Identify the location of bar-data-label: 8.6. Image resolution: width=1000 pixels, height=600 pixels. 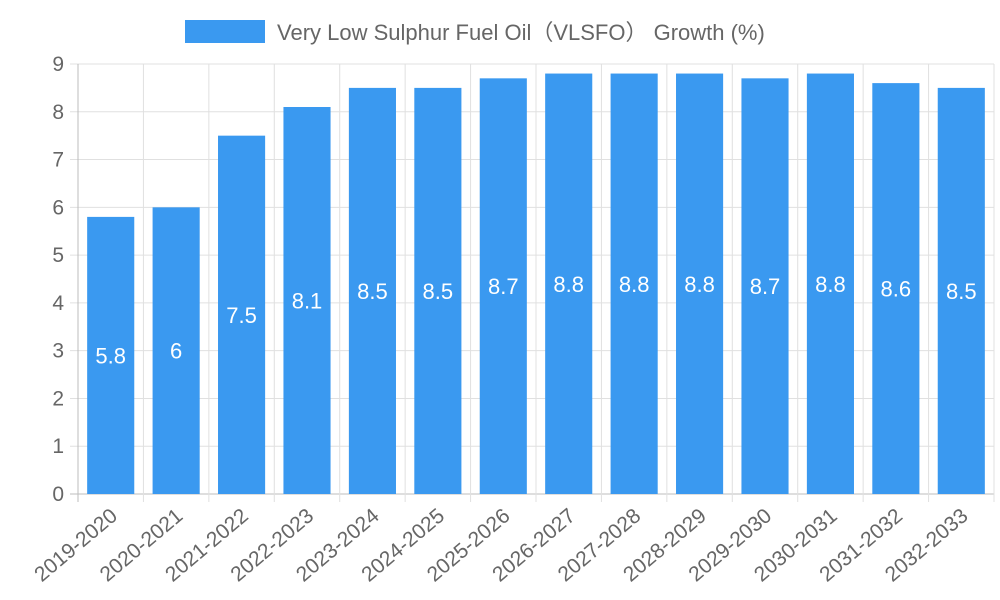
(896, 289).